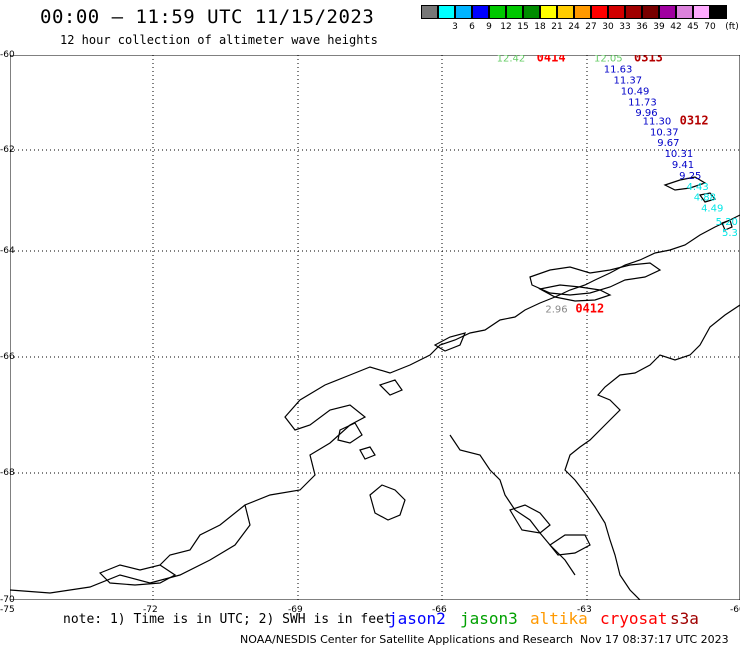 This screenshot has height=650, width=740. What do you see at coordinates (693, 27) in the screenshot?
I see `legend-label: 45` at bounding box center [693, 27].